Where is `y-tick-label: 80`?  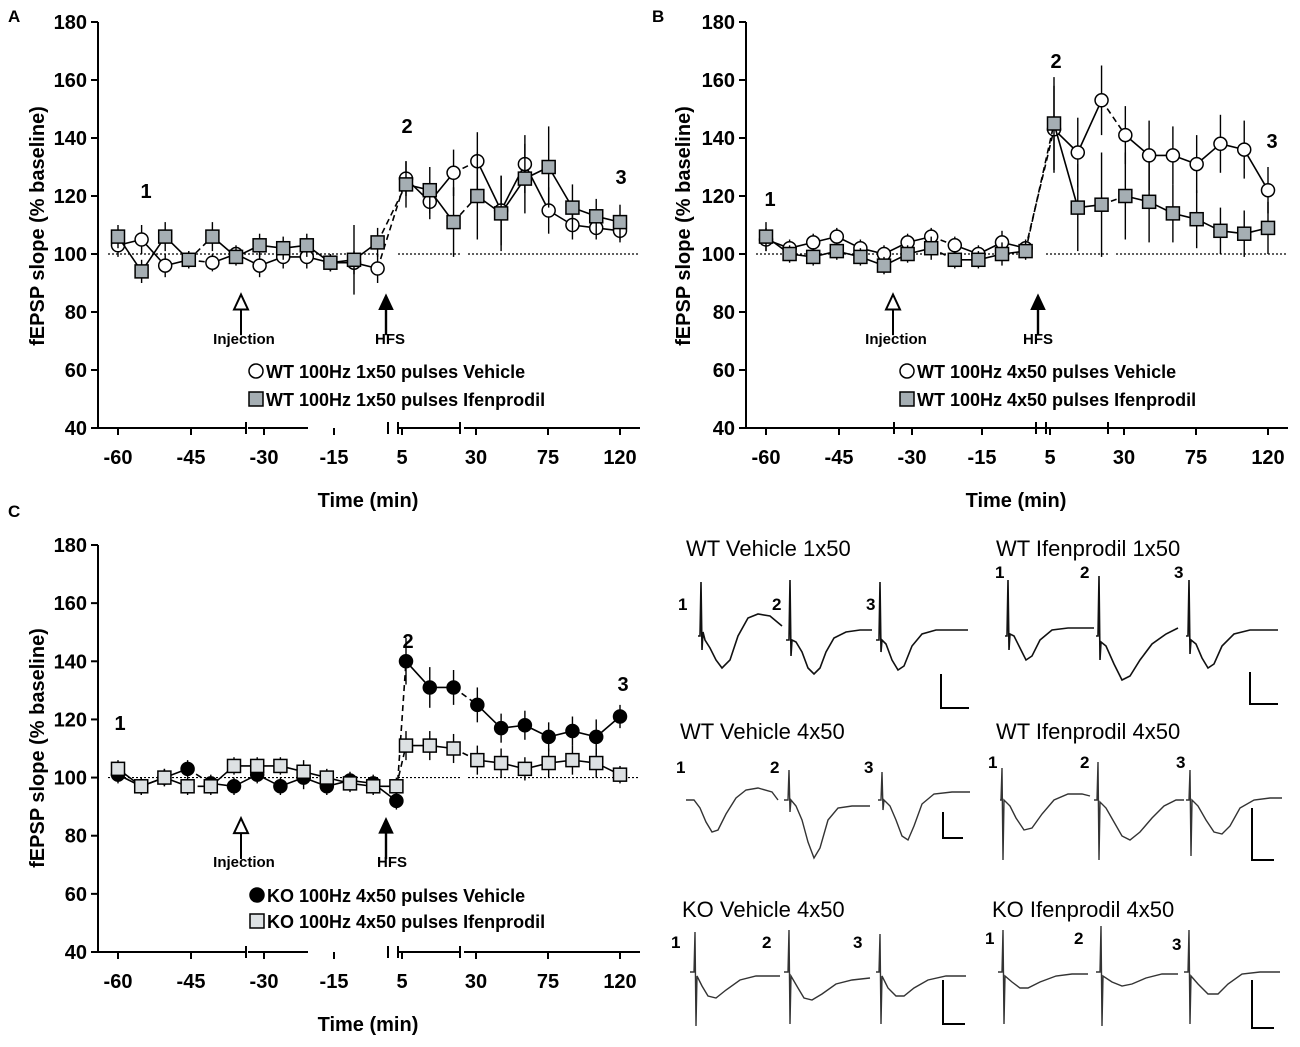
y-tick-label: 80 is located at coordinates (76, 837).